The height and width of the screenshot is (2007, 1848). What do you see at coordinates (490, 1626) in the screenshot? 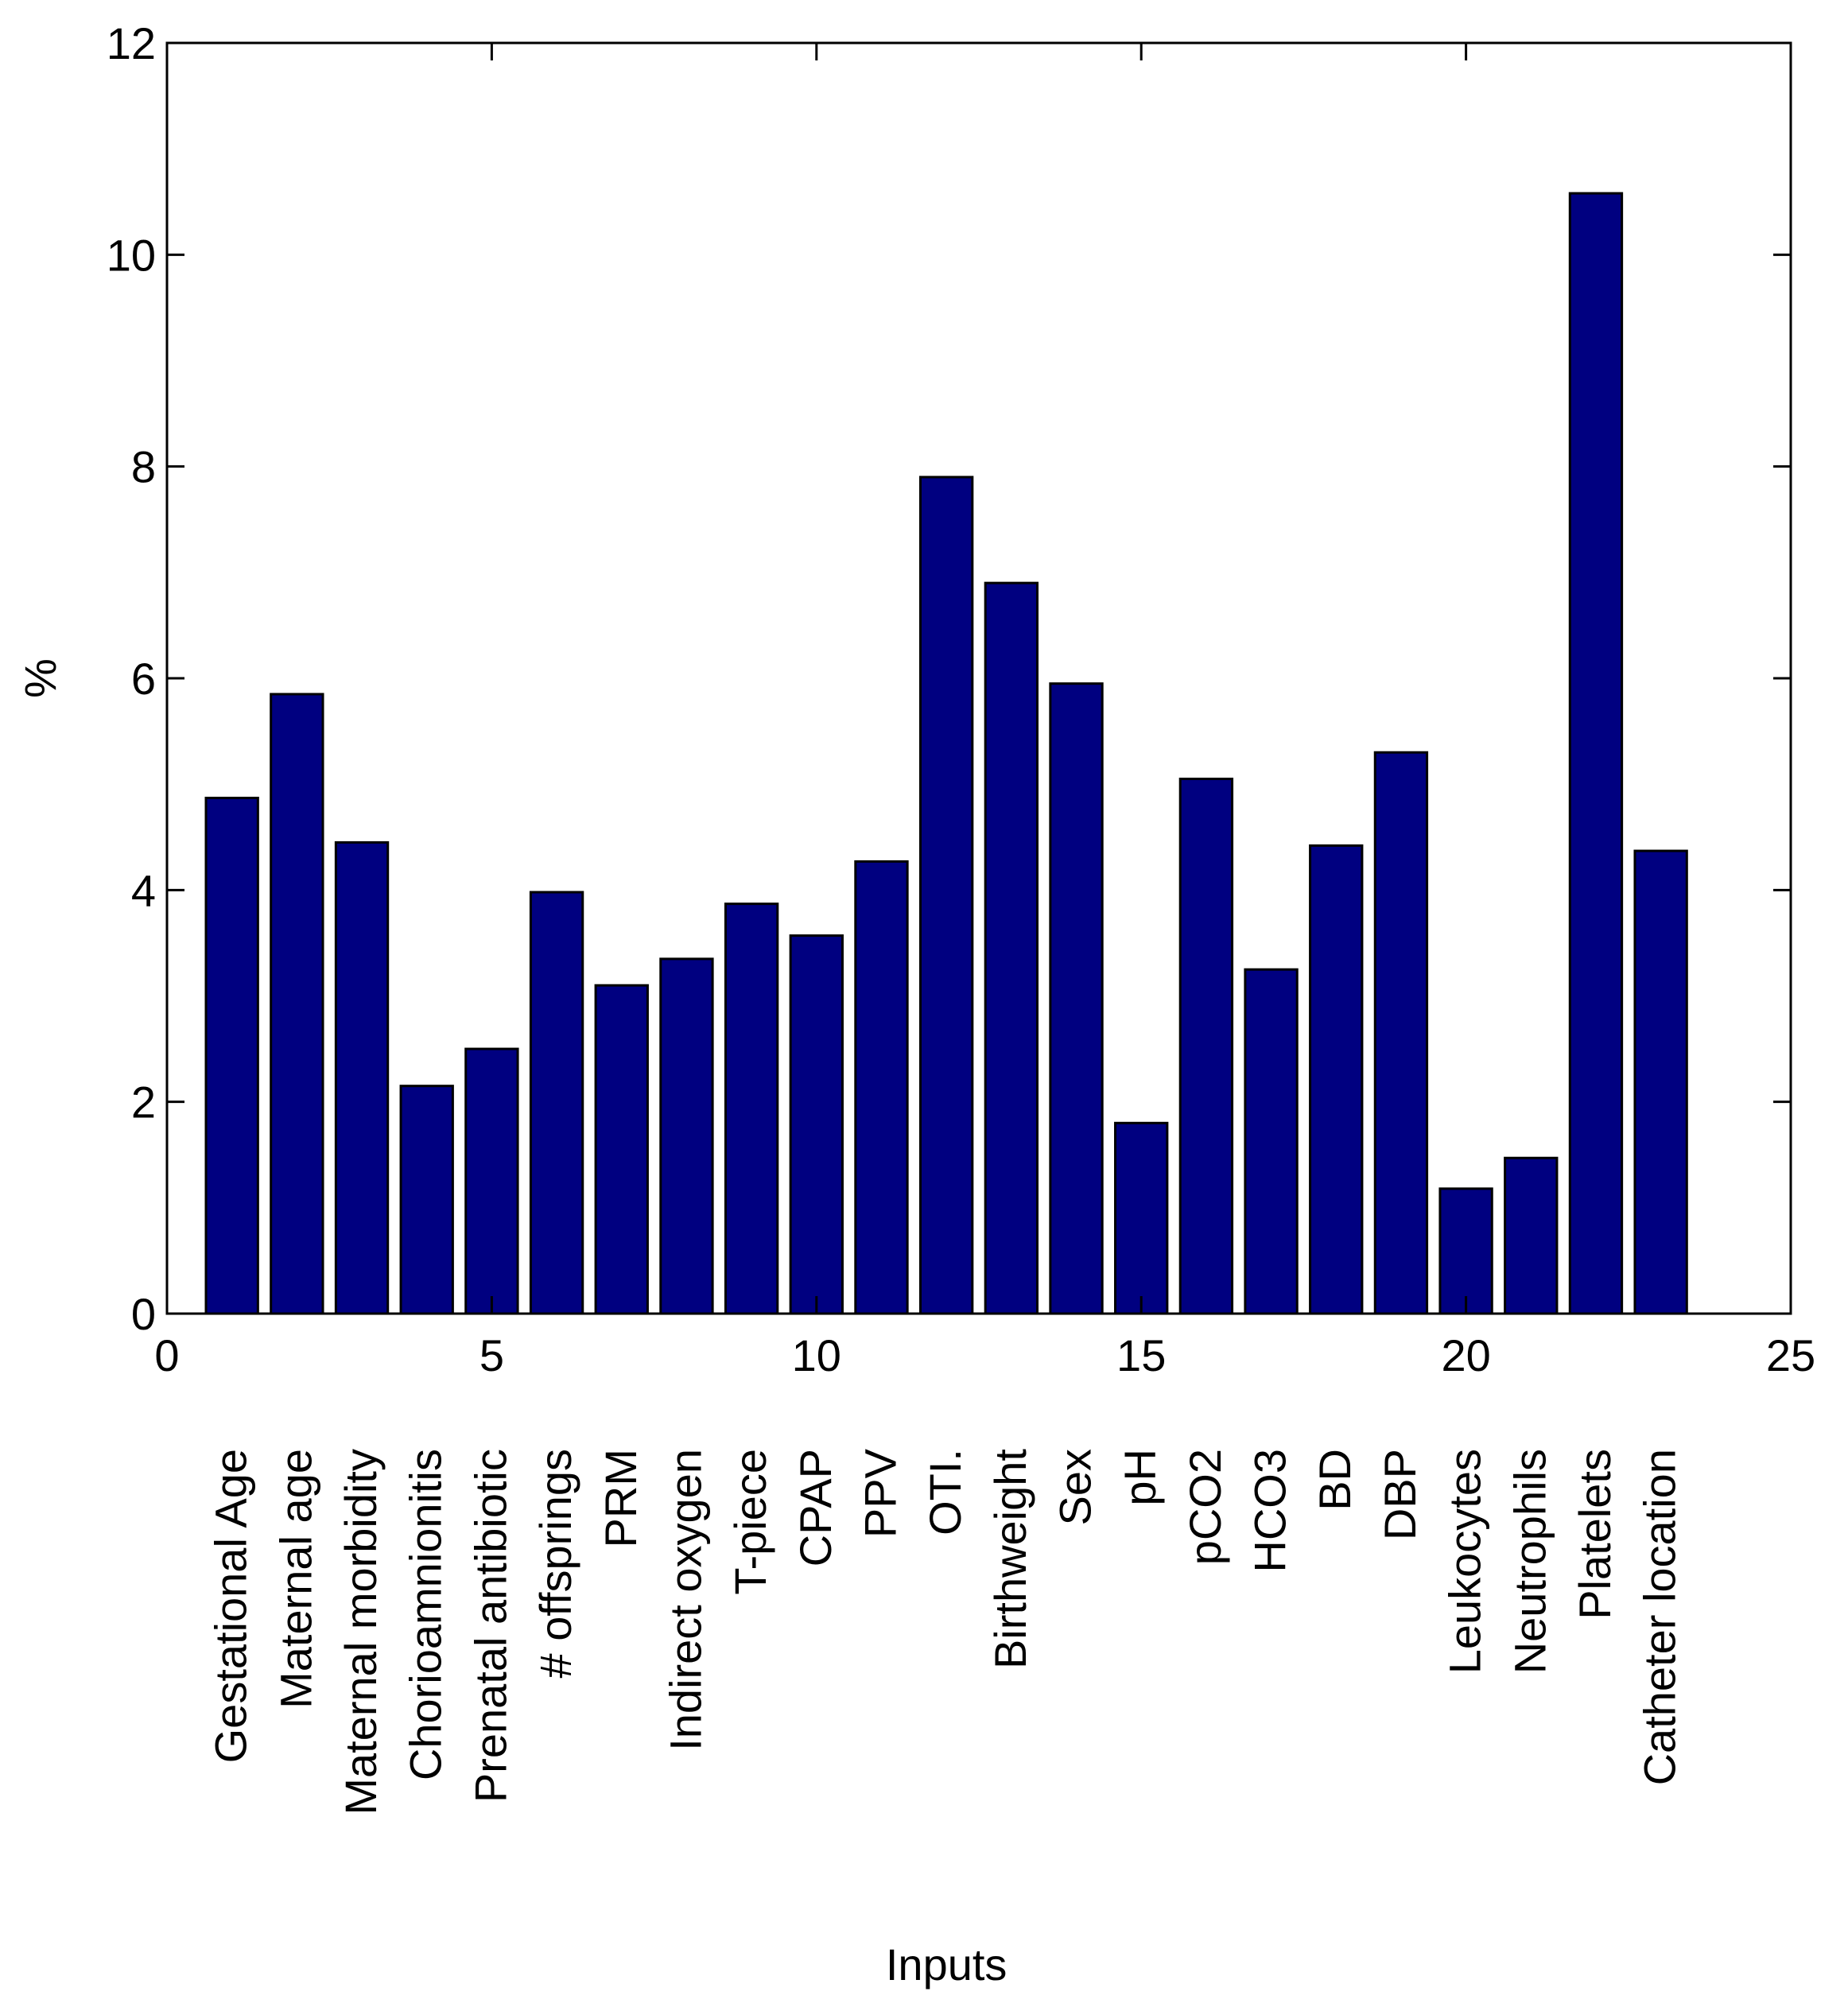
I see `category-label: Prenatal antibiotic` at bounding box center [490, 1626].